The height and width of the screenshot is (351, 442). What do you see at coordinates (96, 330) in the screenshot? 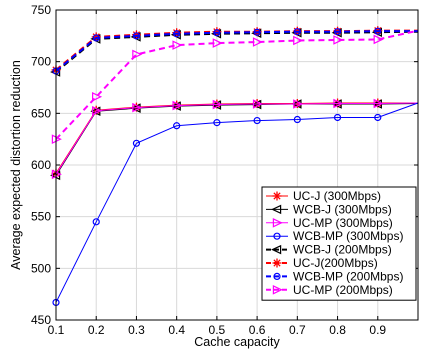
I see `x-tick-label: 0.2` at bounding box center [96, 330].